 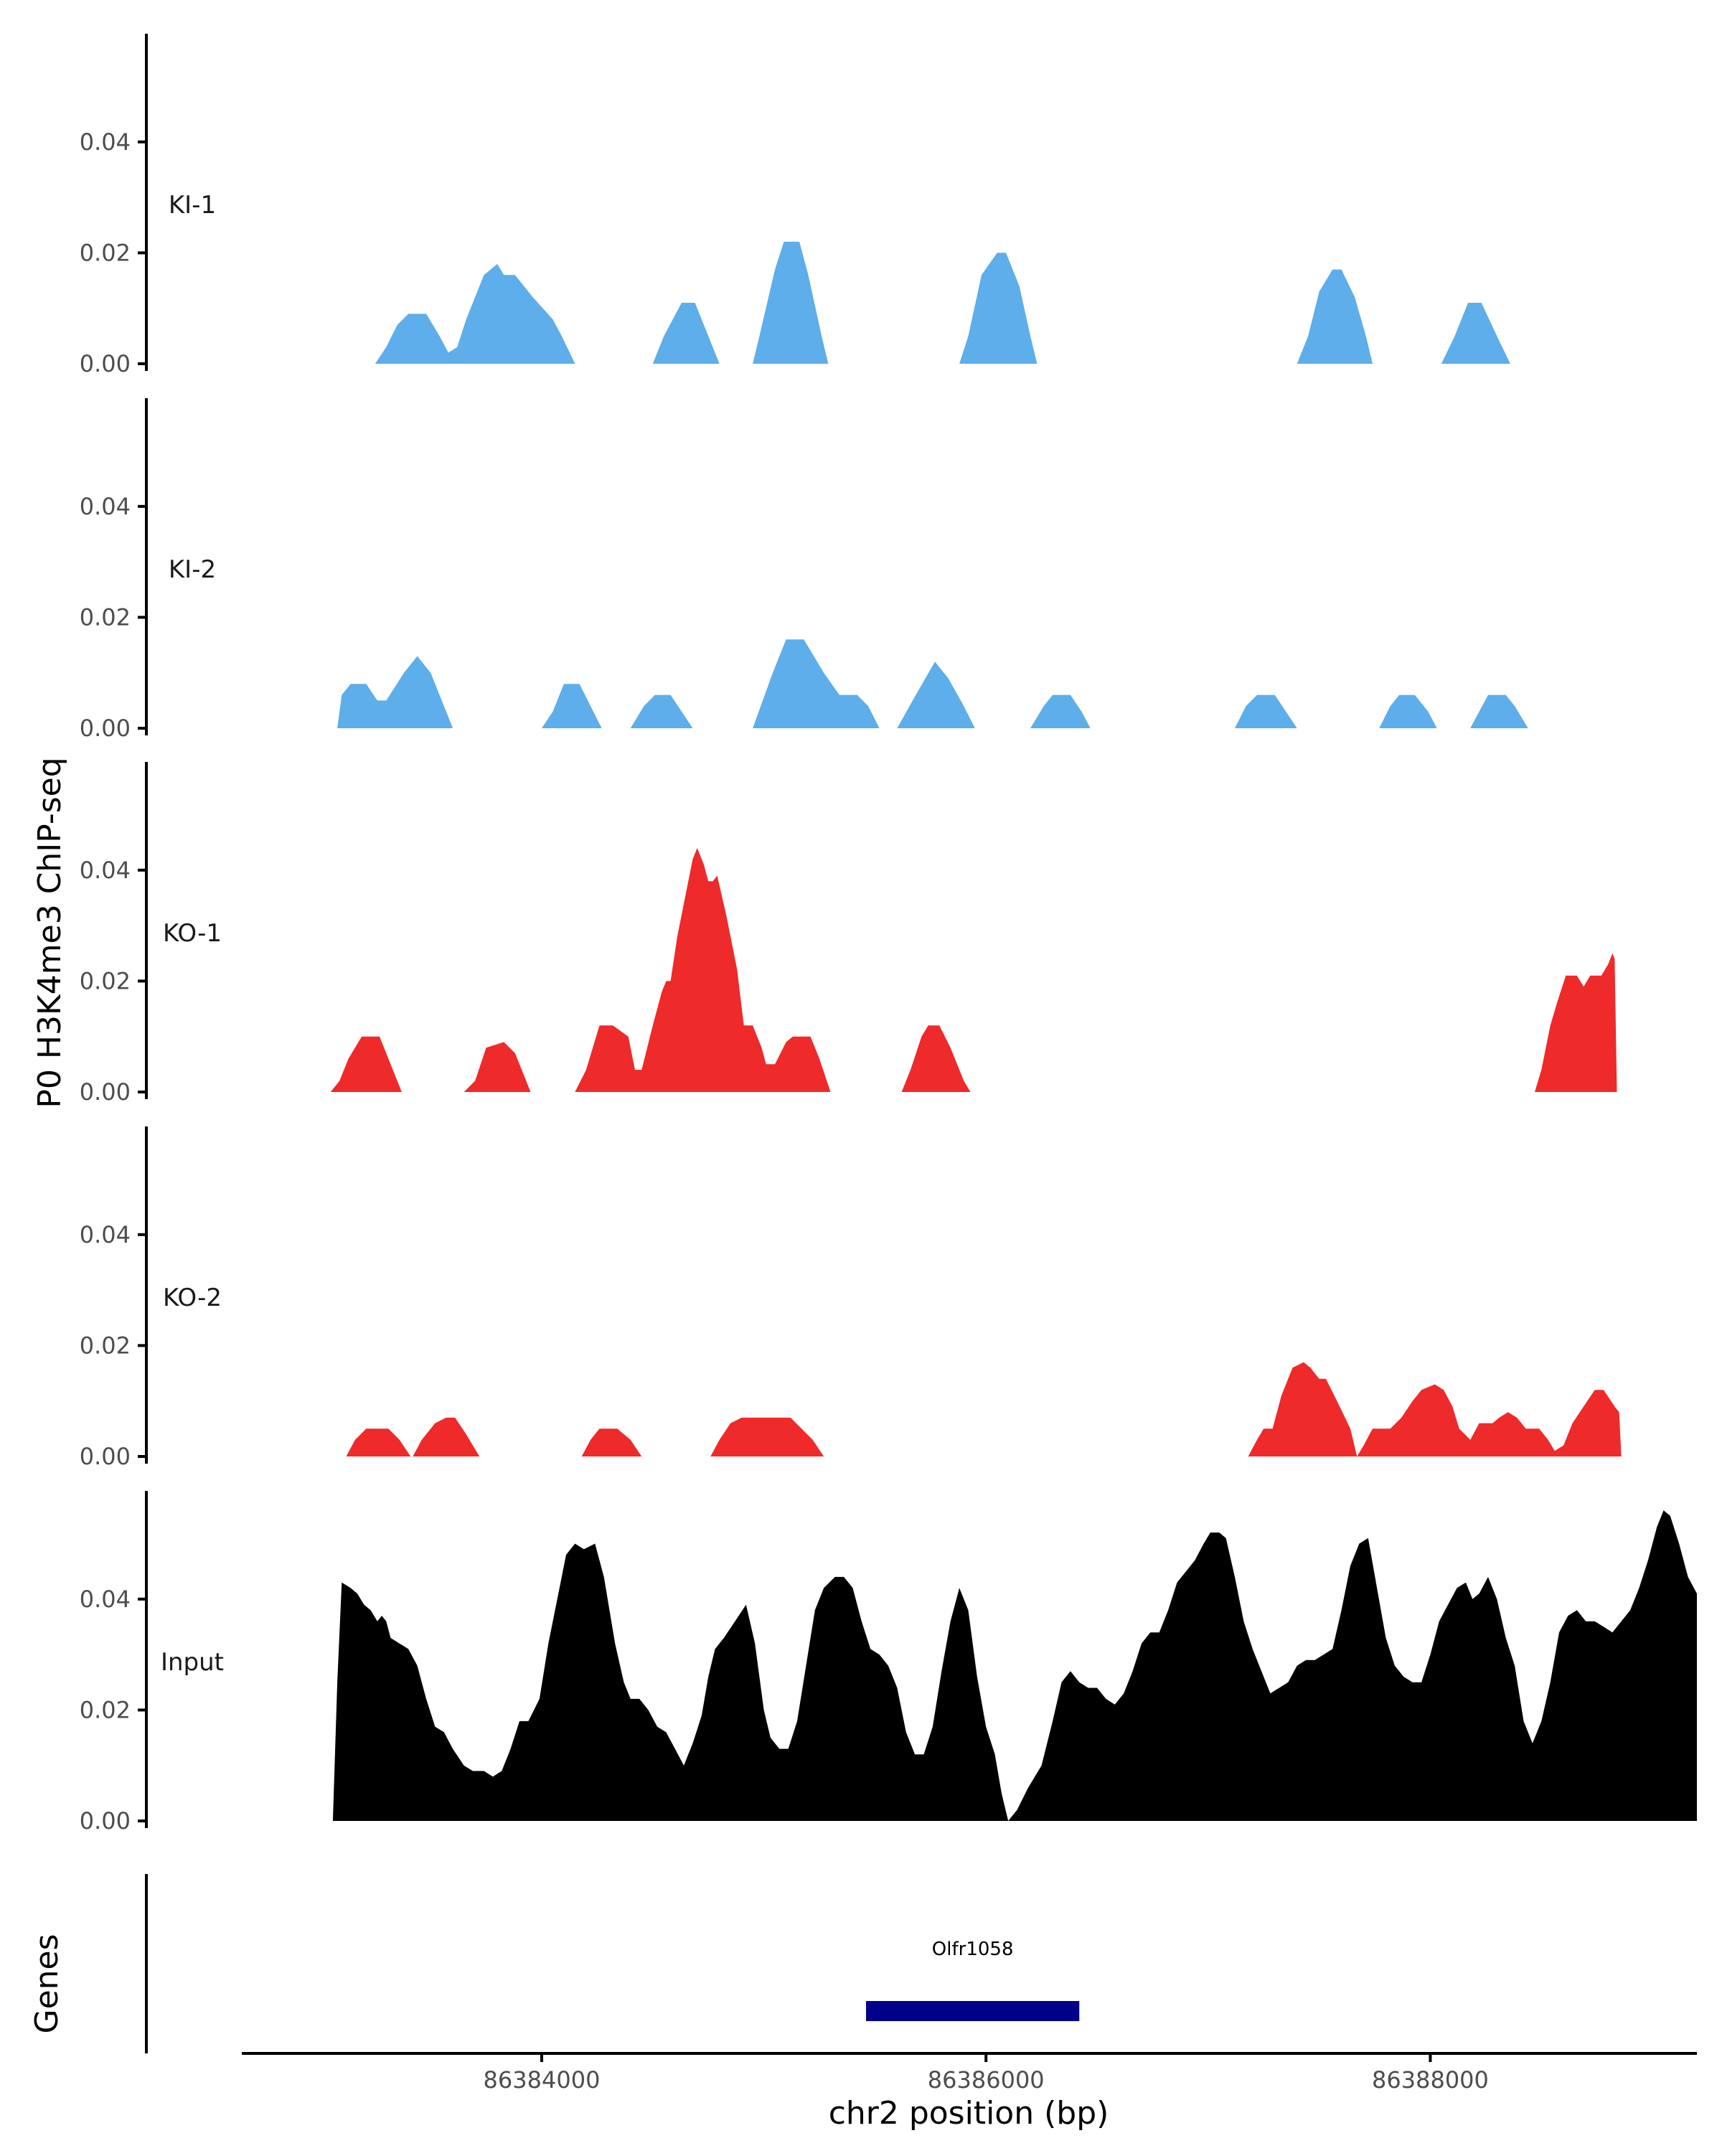 What do you see at coordinates (47, 1984) in the screenshot?
I see `genes-axis-title: Genes` at bounding box center [47, 1984].